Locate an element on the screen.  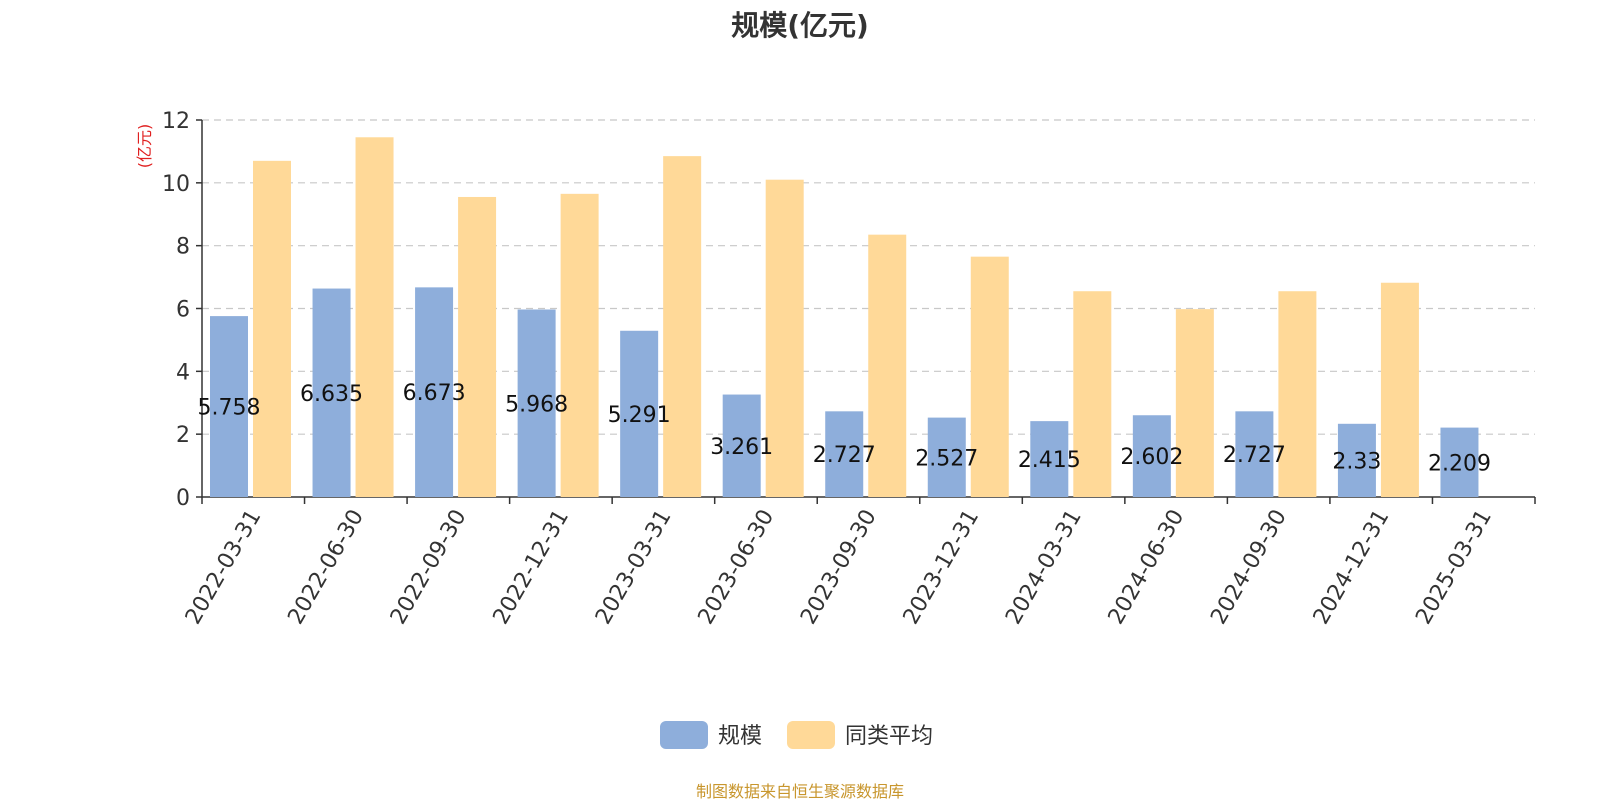
data-label-scale: 2.602 is located at coordinates (1151, 457).